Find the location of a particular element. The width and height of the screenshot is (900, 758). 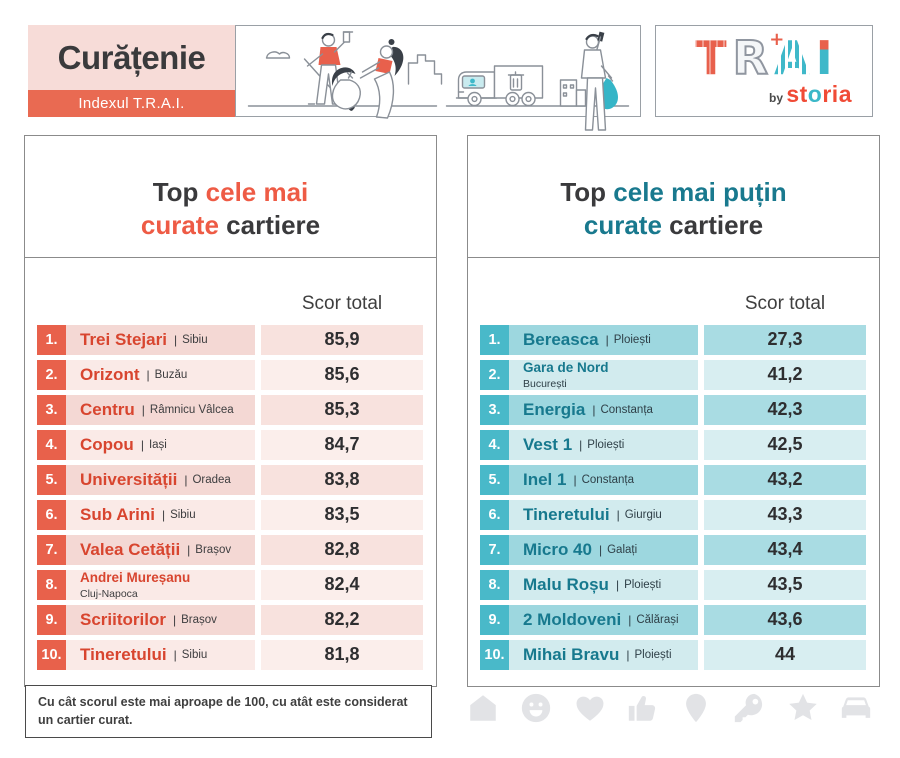

ranking-row: 8. Malu Roșu | Ploiești 43,5 is located at coordinates (673, 584).